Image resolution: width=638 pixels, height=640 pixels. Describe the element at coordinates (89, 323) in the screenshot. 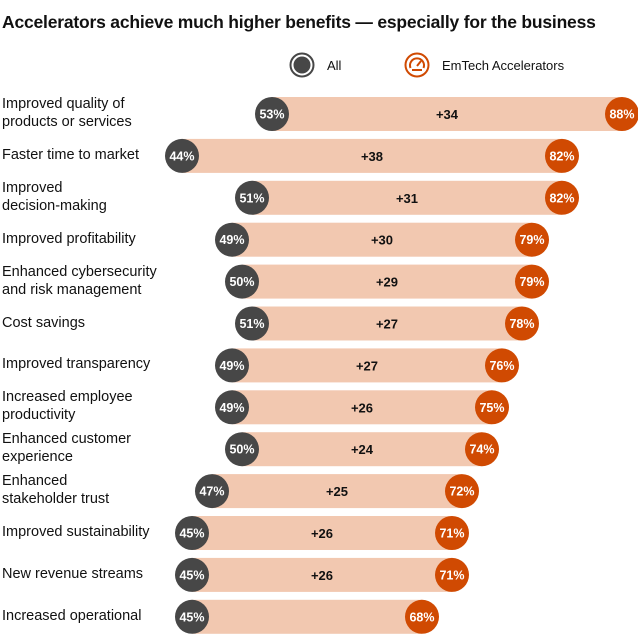

I see `category-label: Cost savings` at that location.